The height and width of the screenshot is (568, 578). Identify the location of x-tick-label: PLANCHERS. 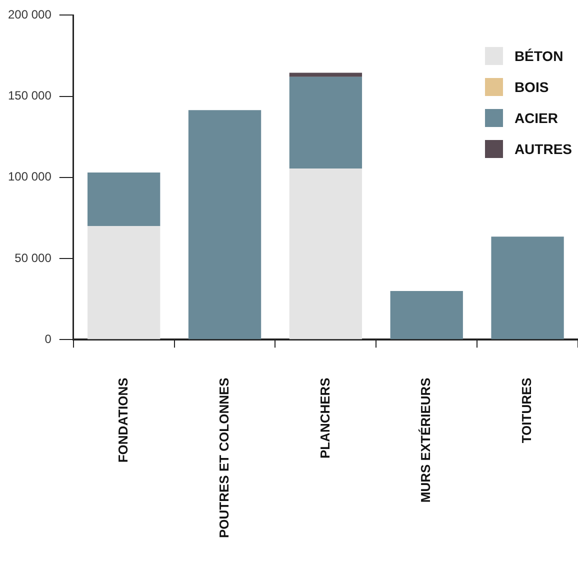
(324, 418).